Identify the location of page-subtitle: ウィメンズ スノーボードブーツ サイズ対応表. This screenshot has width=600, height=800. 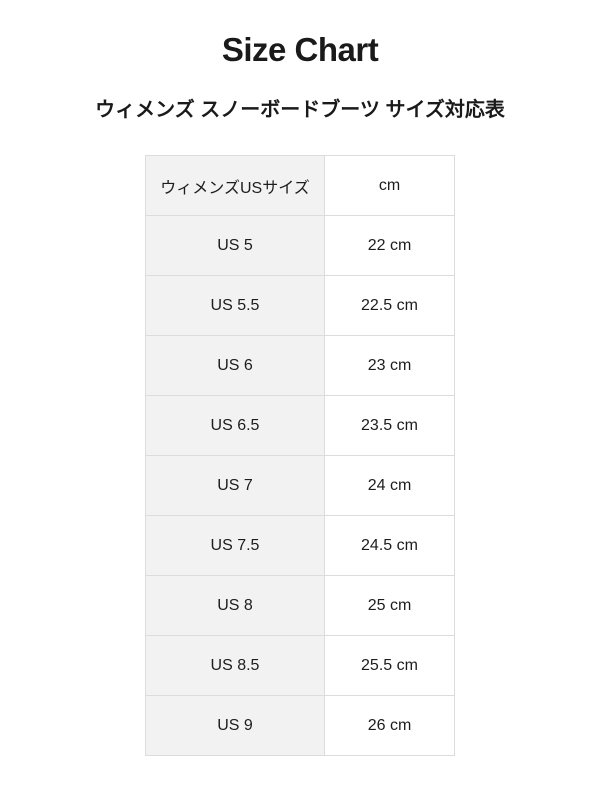
(300, 110).